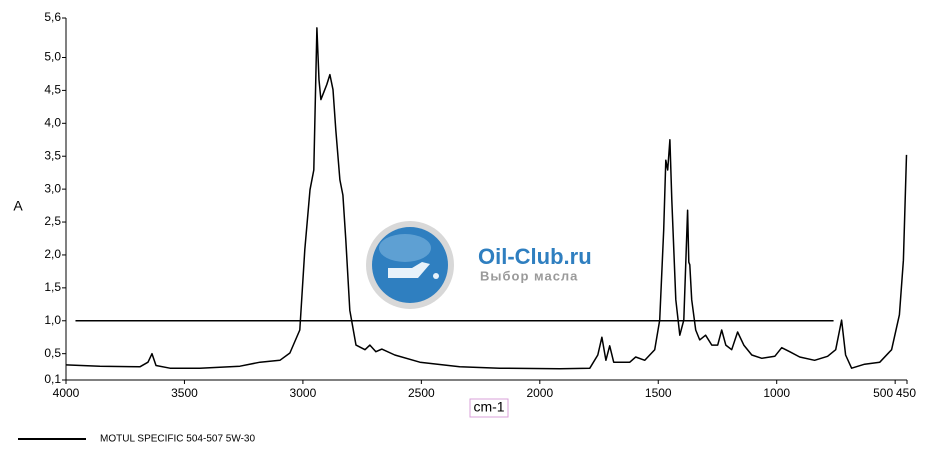 This screenshot has width=946, height=476. I want to click on y-tick-label: 4,5, so click(52, 90).